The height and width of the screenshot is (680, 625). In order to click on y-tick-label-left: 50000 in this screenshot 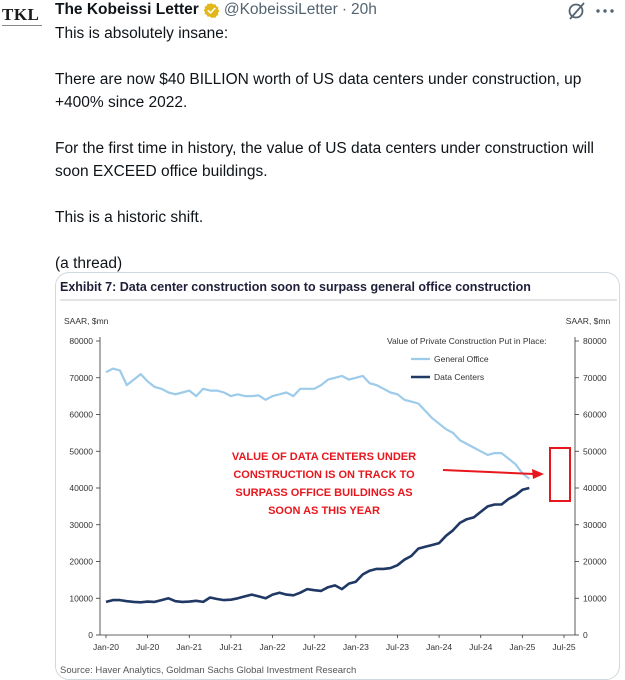, I will do `click(81, 451)`.